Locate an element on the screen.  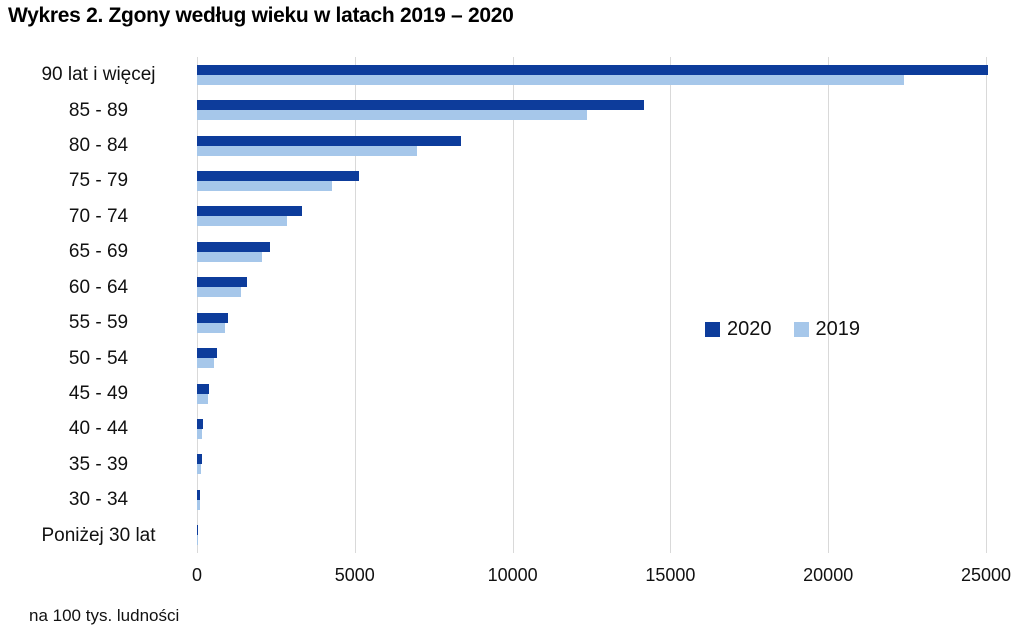
category-label: 65 - 69 is located at coordinates (98, 252).